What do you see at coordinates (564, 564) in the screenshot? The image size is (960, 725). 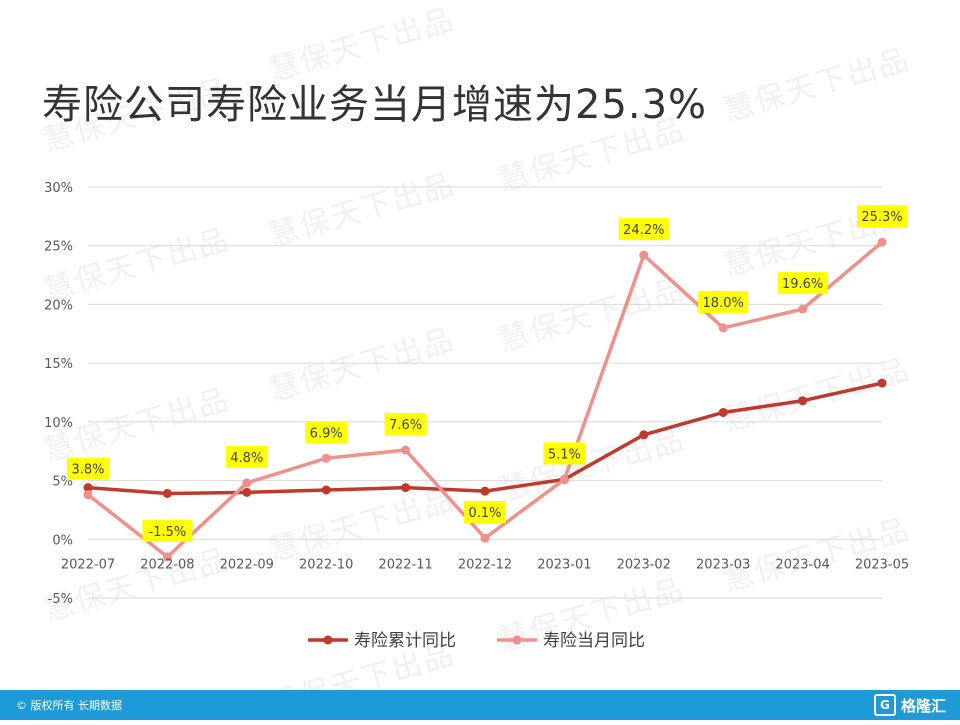 I see `x-tick-label: 2023-01` at bounding box center [564, 564].